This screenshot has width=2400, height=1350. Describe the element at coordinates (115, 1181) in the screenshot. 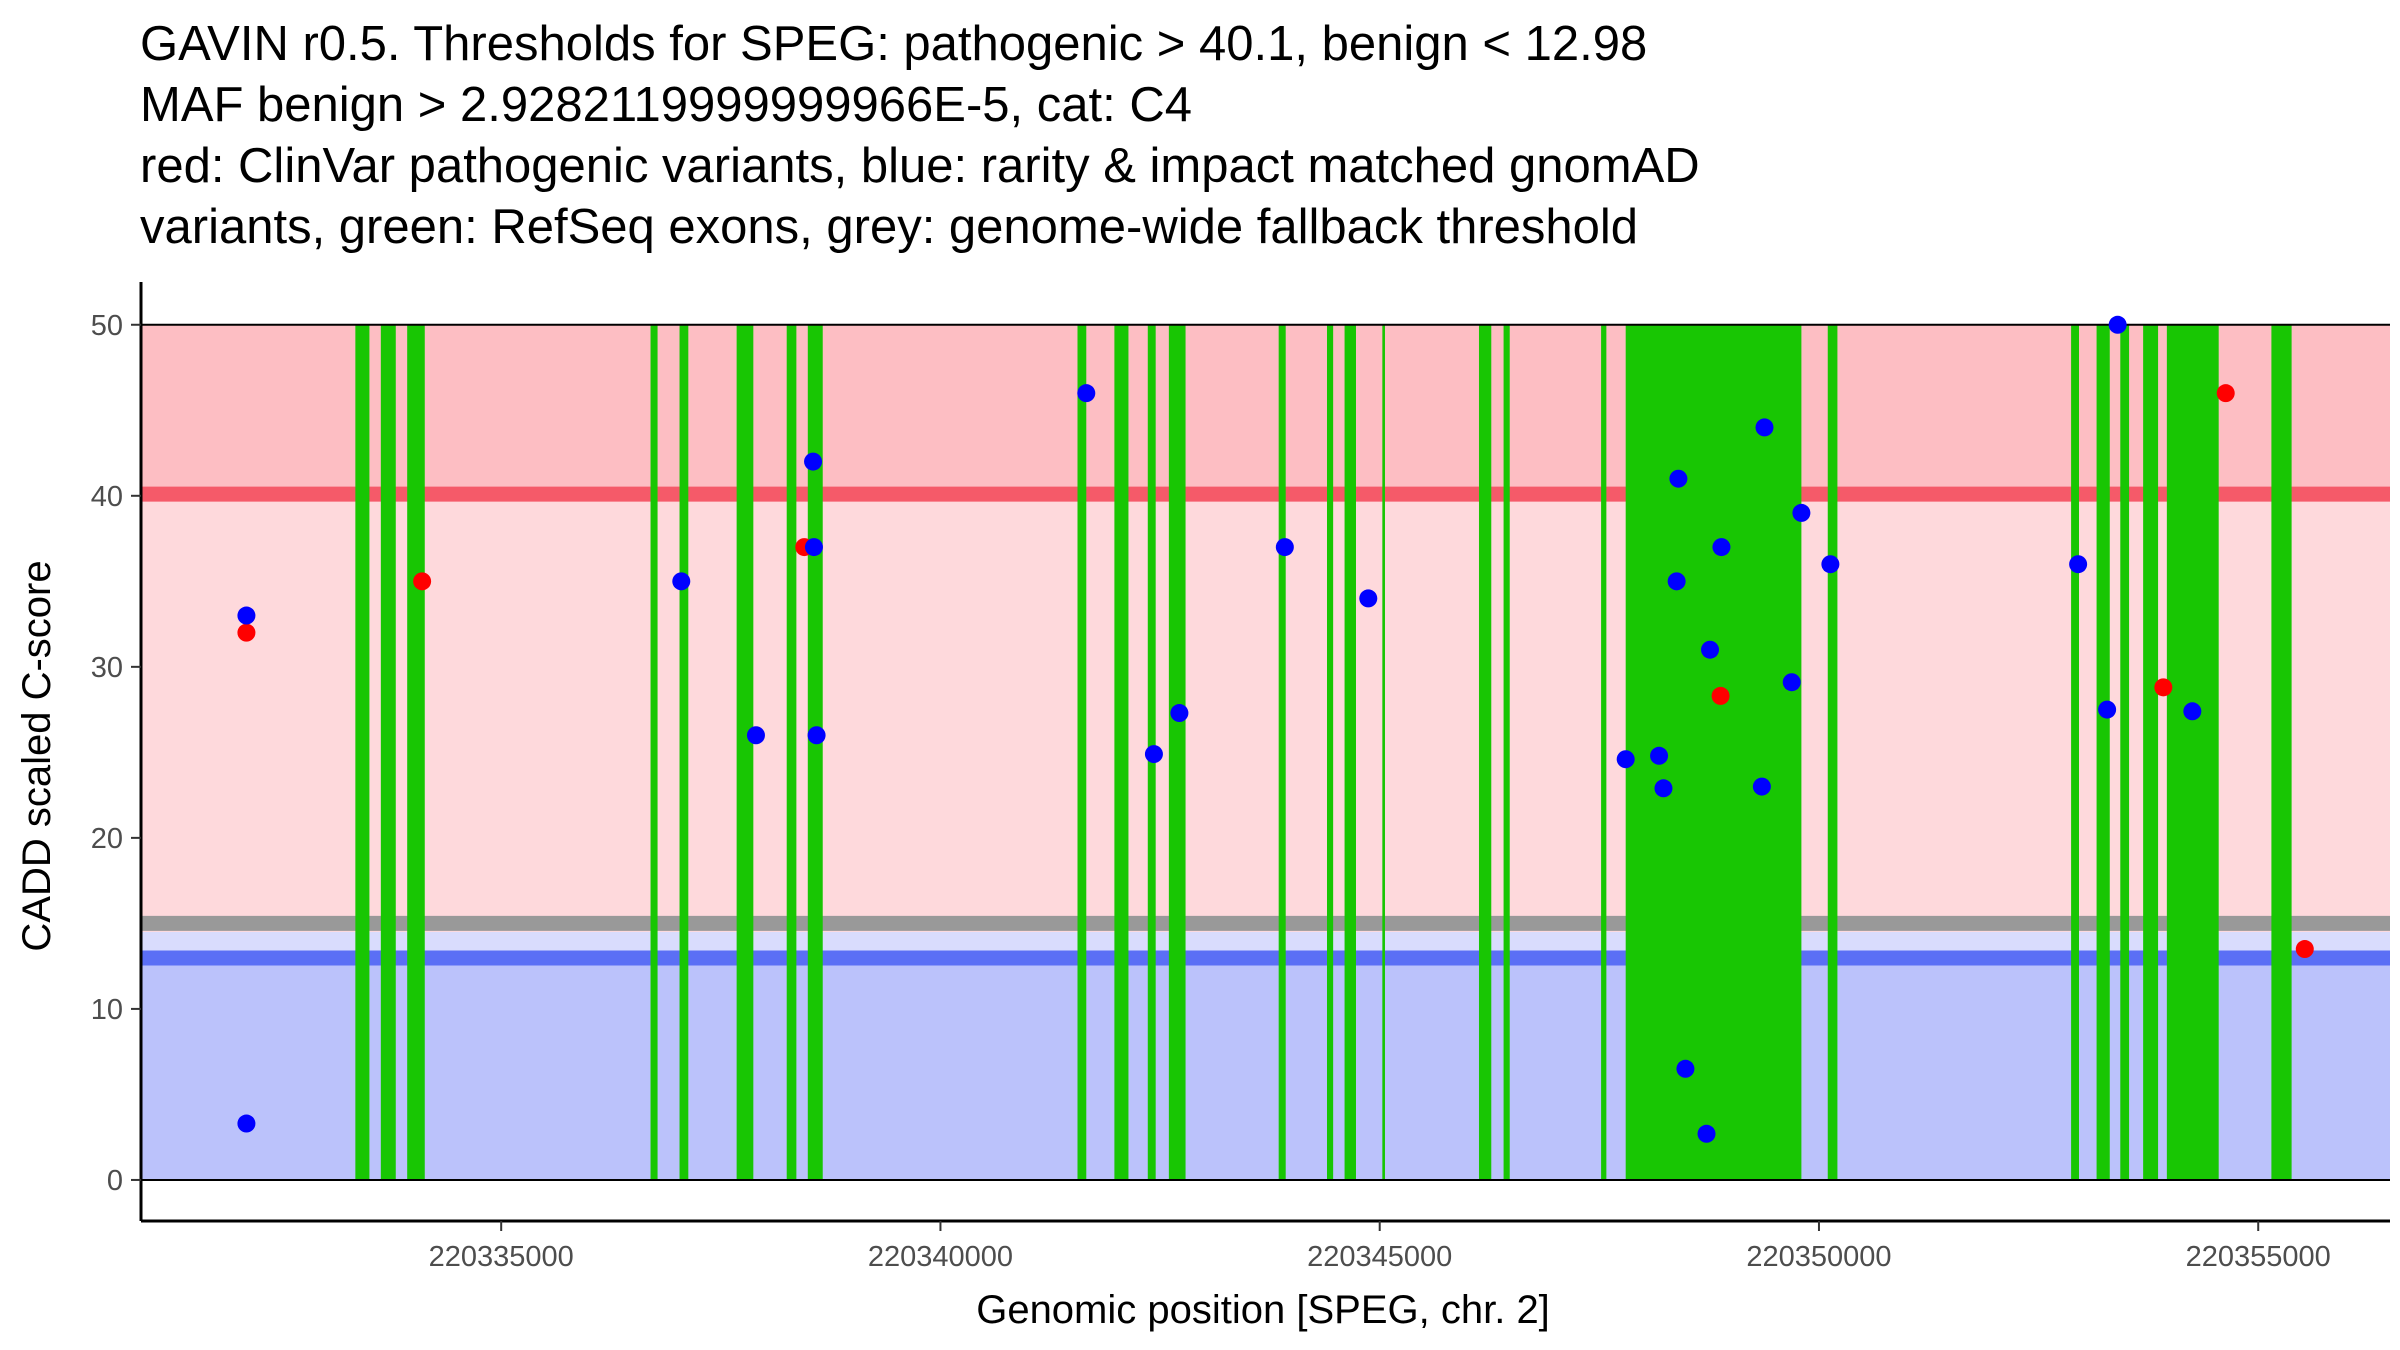

I see `y-tick-label: 0` at that location.